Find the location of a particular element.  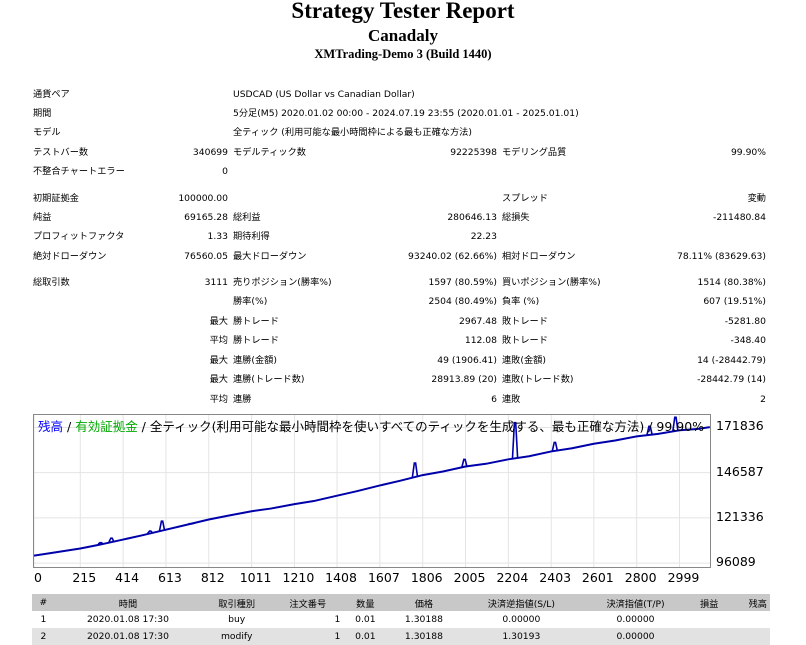

column-header: # is located at coordinates (43, 602).